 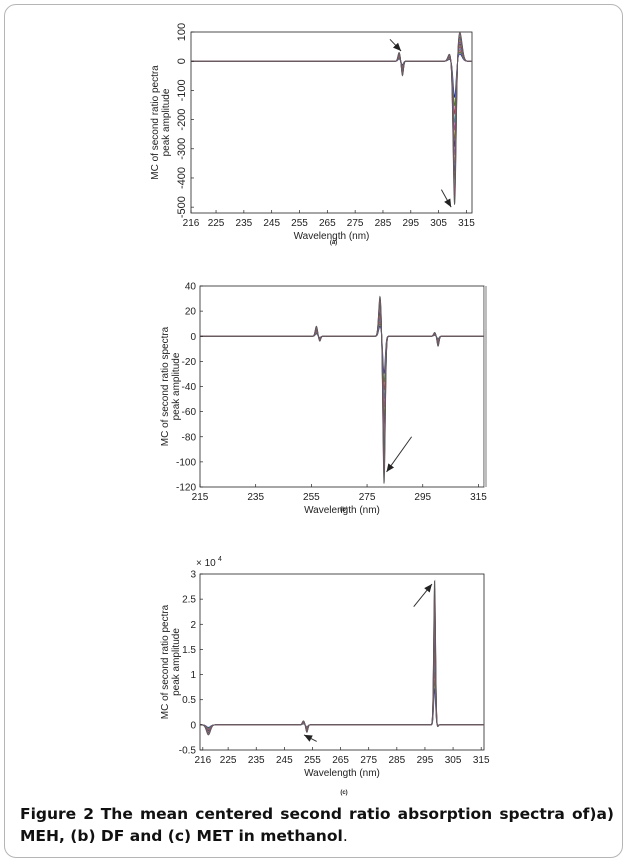 What do you see at coordinates (186, 488) in the screenshot?
I see `y-tick-label: -120` at bounding box center [186, 488].